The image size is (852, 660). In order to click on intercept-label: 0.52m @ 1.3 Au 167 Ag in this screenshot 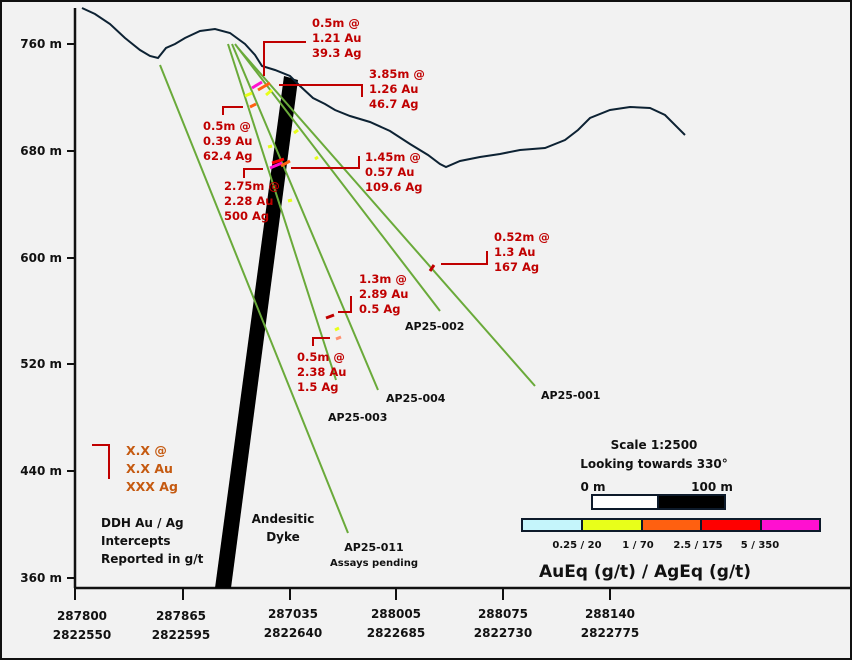, I will do `click(522, 252)`.